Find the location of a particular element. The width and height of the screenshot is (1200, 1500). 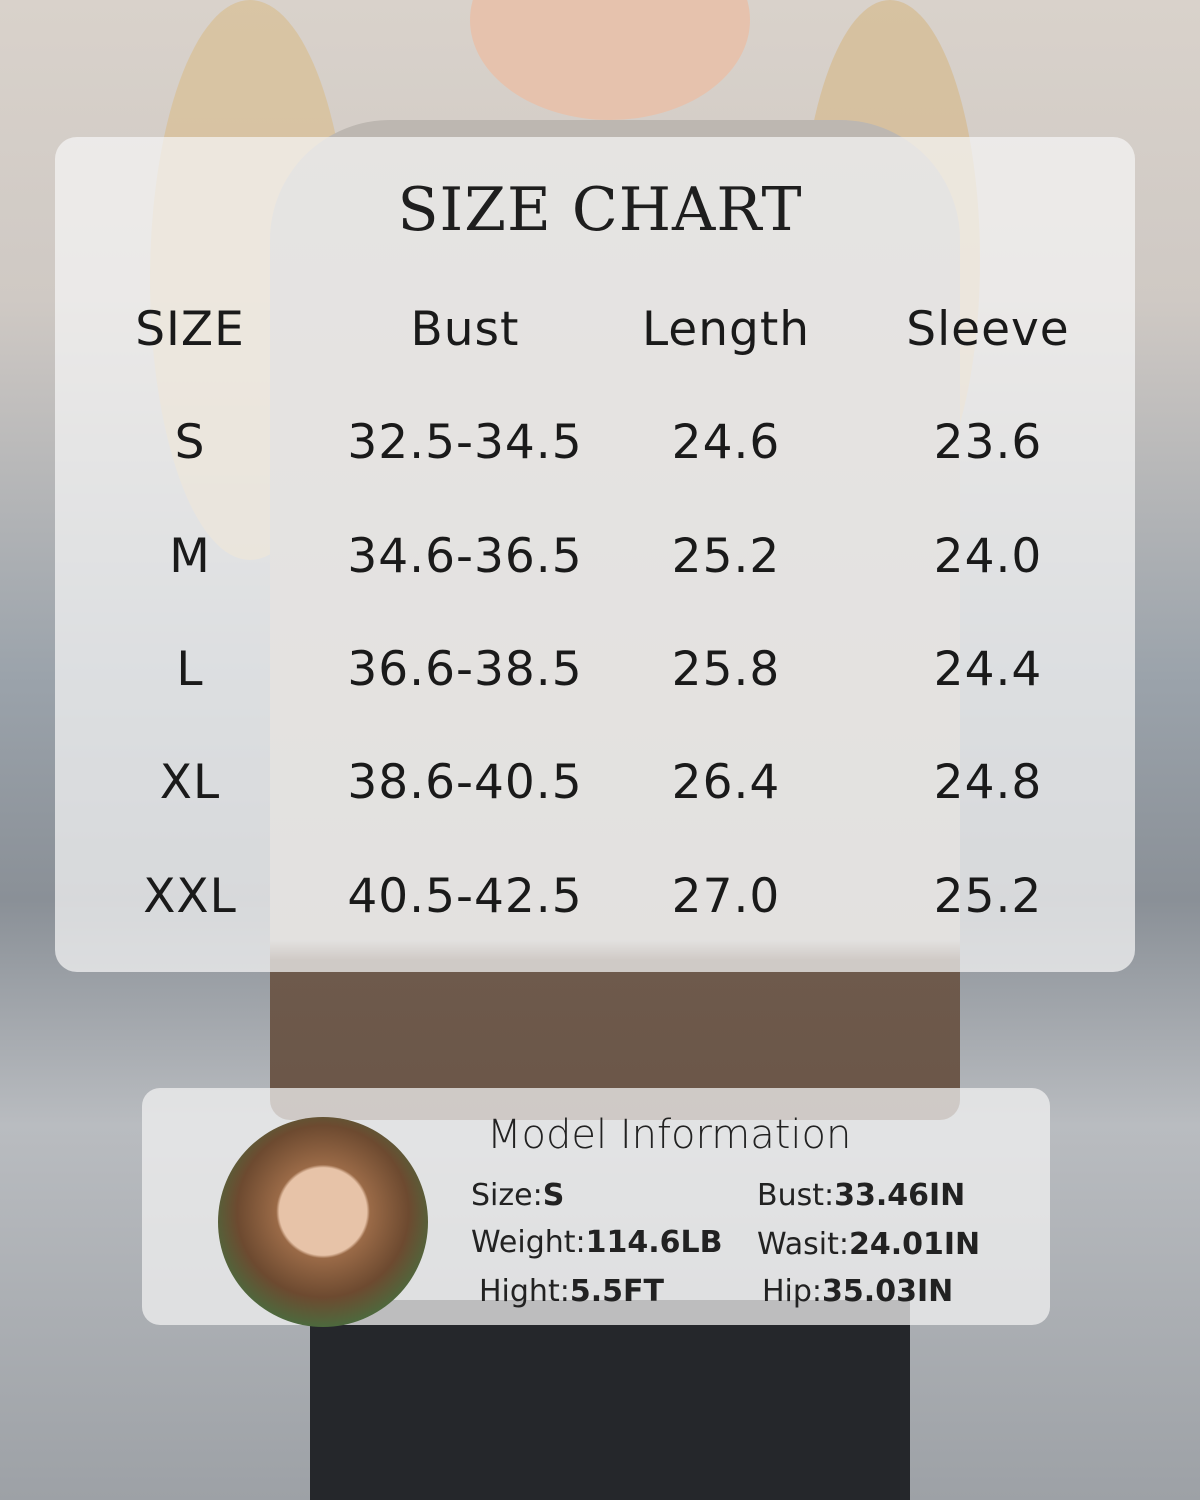

table-cell: 24.6 is located at coordinates (726, 442).